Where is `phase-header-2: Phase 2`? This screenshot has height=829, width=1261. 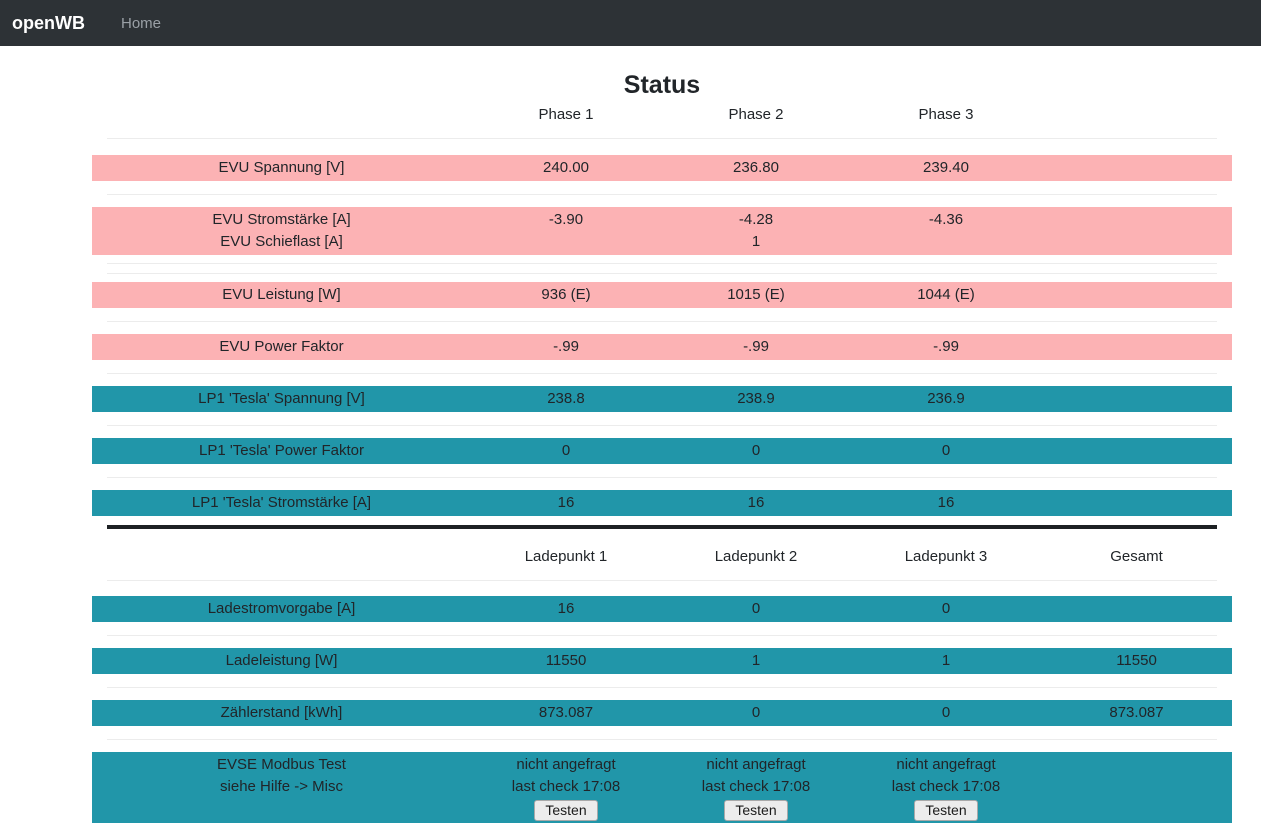
phase-header-2: Phase 2 is located at coordinates (756, 114).